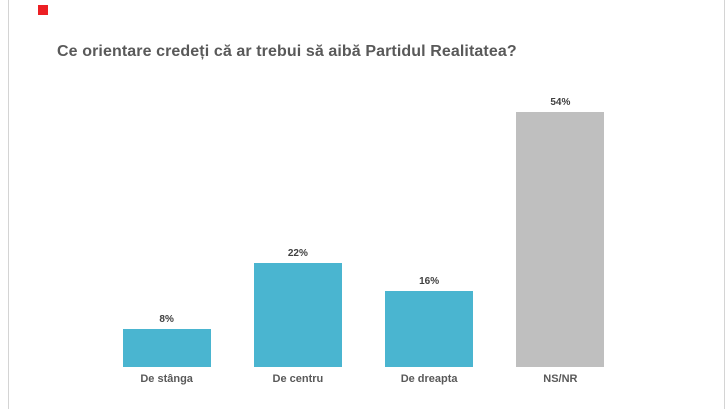 The width and height of the screenshot is (728, 409). I want to click on bar-value-label: 22%, so click(297, 254).